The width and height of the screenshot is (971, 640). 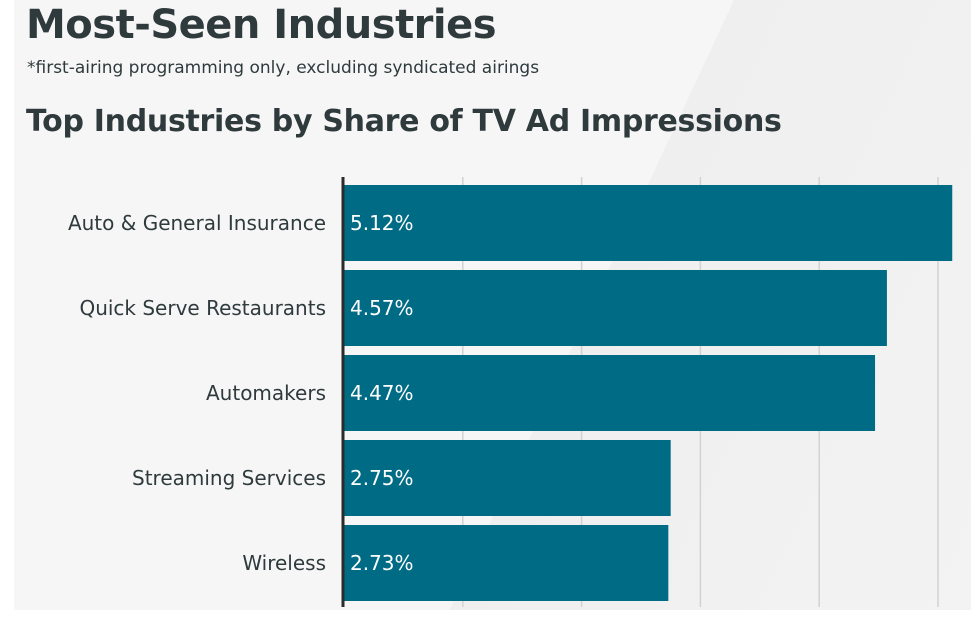 I want to click on value-label: 2.73%, so click(x=382, y=563).